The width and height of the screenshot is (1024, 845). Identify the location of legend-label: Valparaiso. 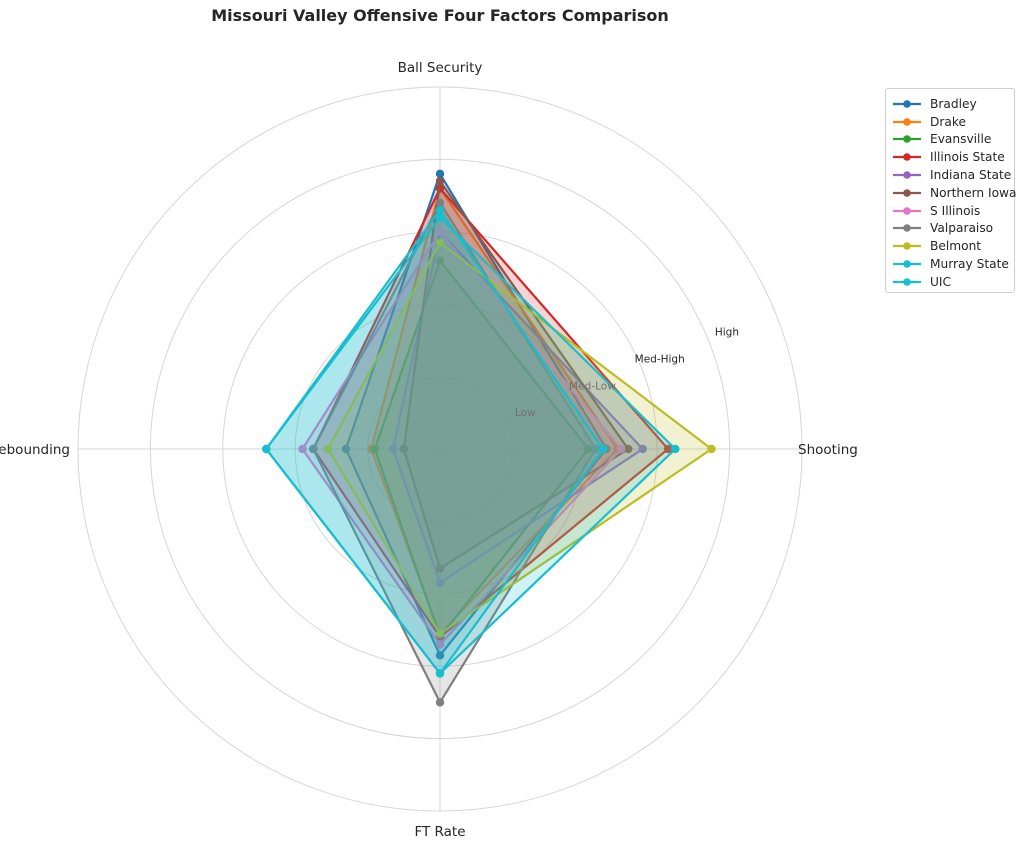
(962, 228).